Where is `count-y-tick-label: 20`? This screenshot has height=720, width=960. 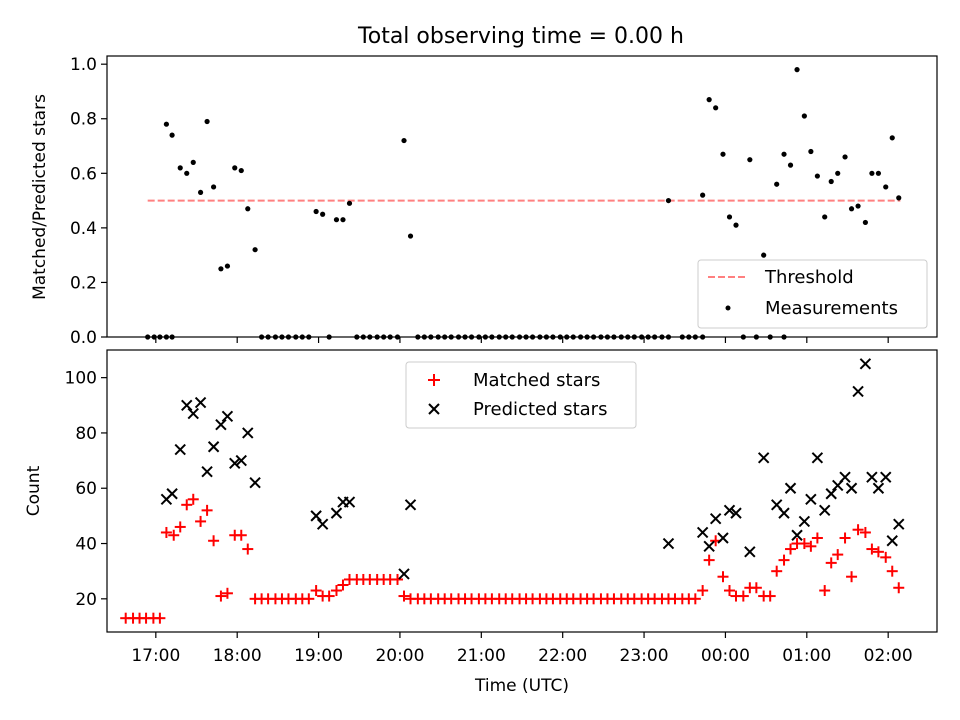 count-y-tick-label: 20 is located at coordinates (86, 600).